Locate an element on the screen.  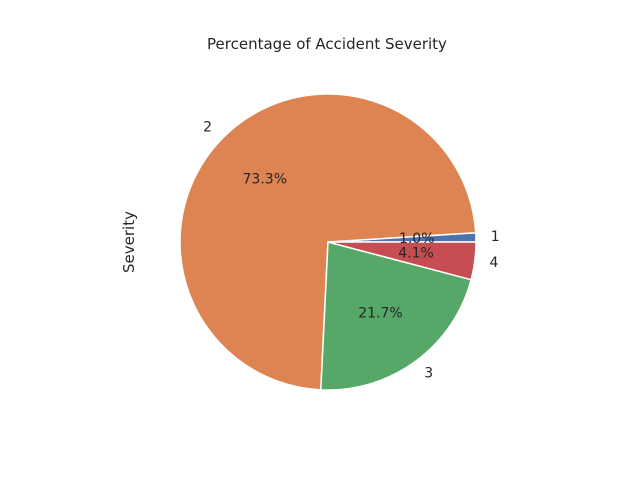
chart-title: Percentage of Accident Severity is located at coordinates (327, 44).